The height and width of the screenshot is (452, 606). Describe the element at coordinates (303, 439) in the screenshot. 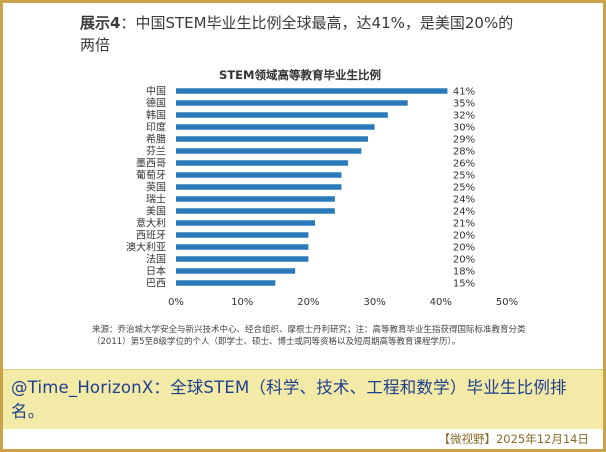

I see `footer-bar: 【微视野】2025年12月14日` at that location.